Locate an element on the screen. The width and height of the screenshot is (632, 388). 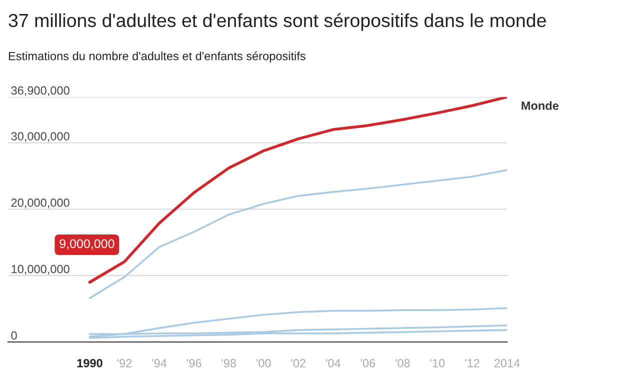
x-tick-label: '02 is located at coordinates (298, 363).